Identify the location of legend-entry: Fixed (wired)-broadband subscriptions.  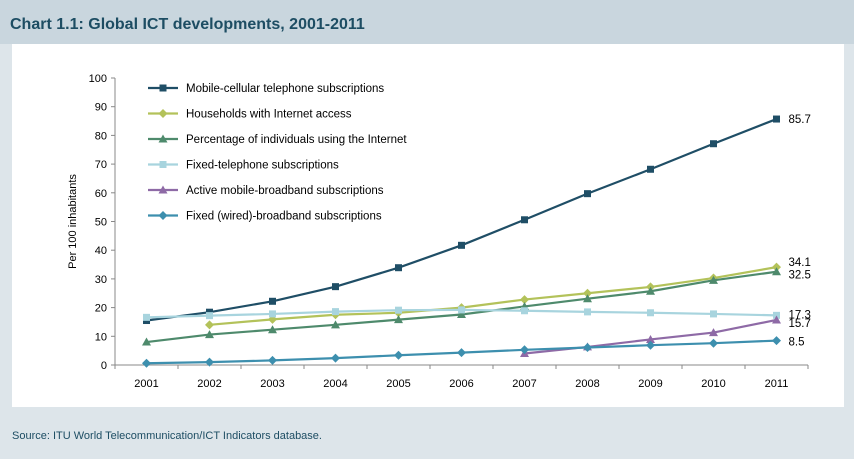
(284, 217).